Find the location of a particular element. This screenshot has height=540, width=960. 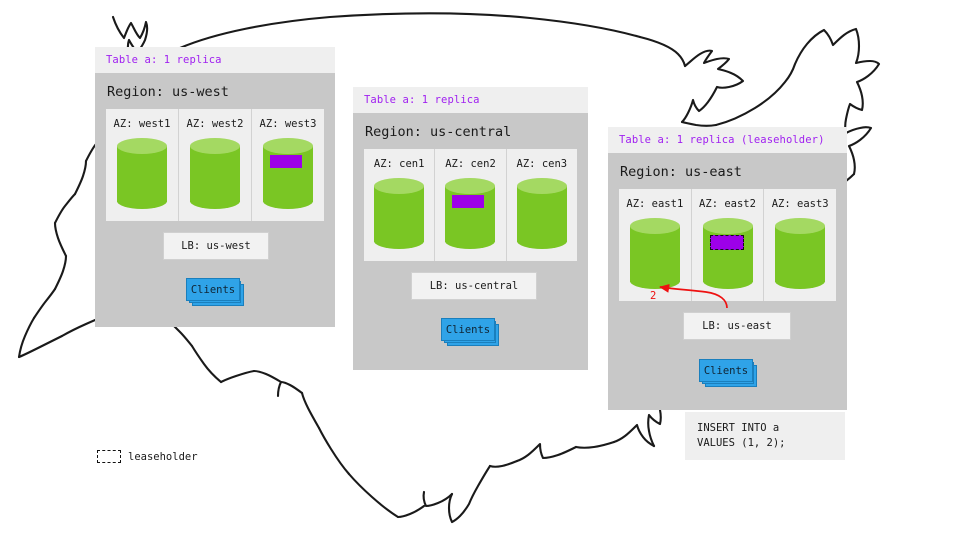

node-cylinder-east3 is located at coordinates (800, 253).